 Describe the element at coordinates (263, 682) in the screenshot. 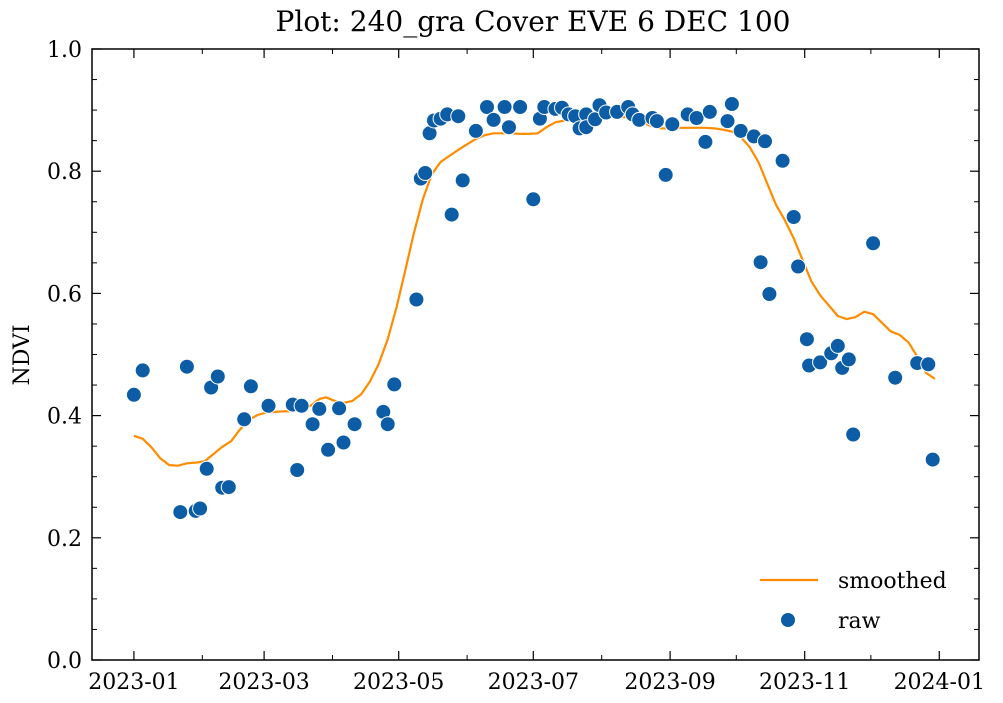

I see `x-tick-label: 2023-03` at that location.